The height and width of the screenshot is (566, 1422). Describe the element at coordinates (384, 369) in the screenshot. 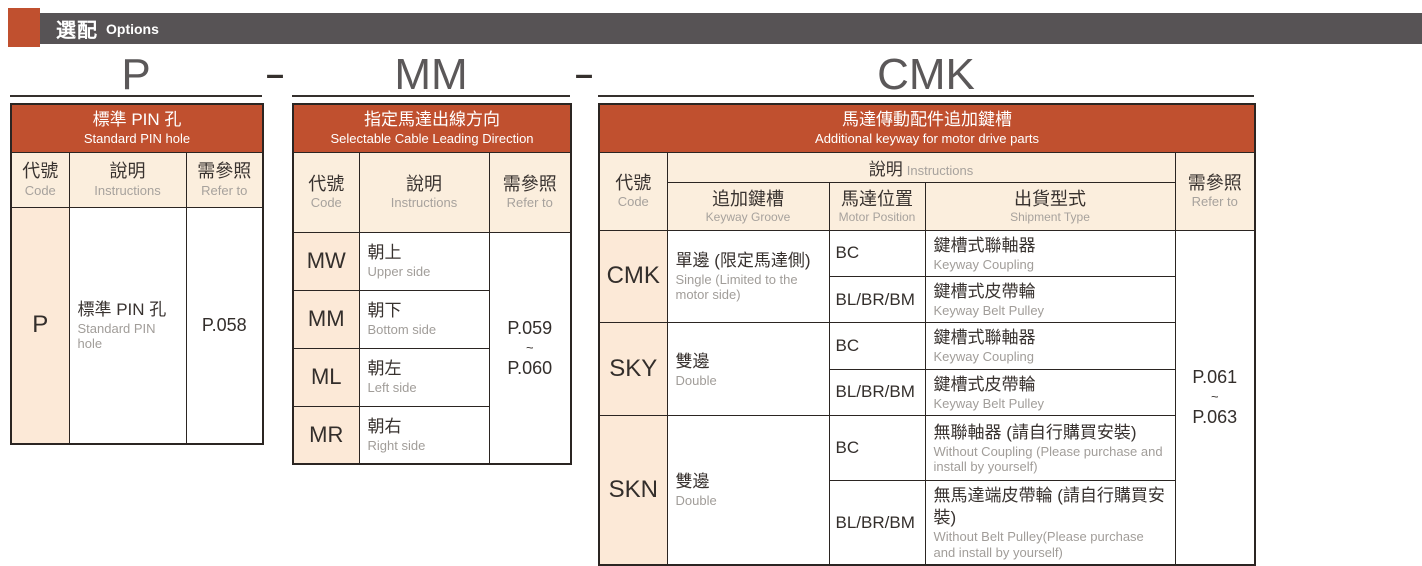

I see `desc-zh: 朝左` at that location.